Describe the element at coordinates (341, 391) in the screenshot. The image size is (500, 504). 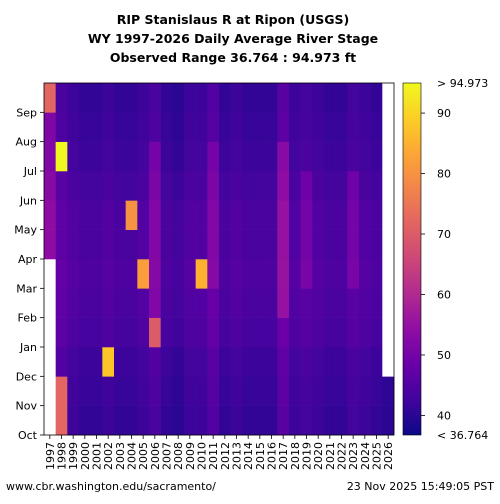
I see `heat-cell-2022-nov` at that location.